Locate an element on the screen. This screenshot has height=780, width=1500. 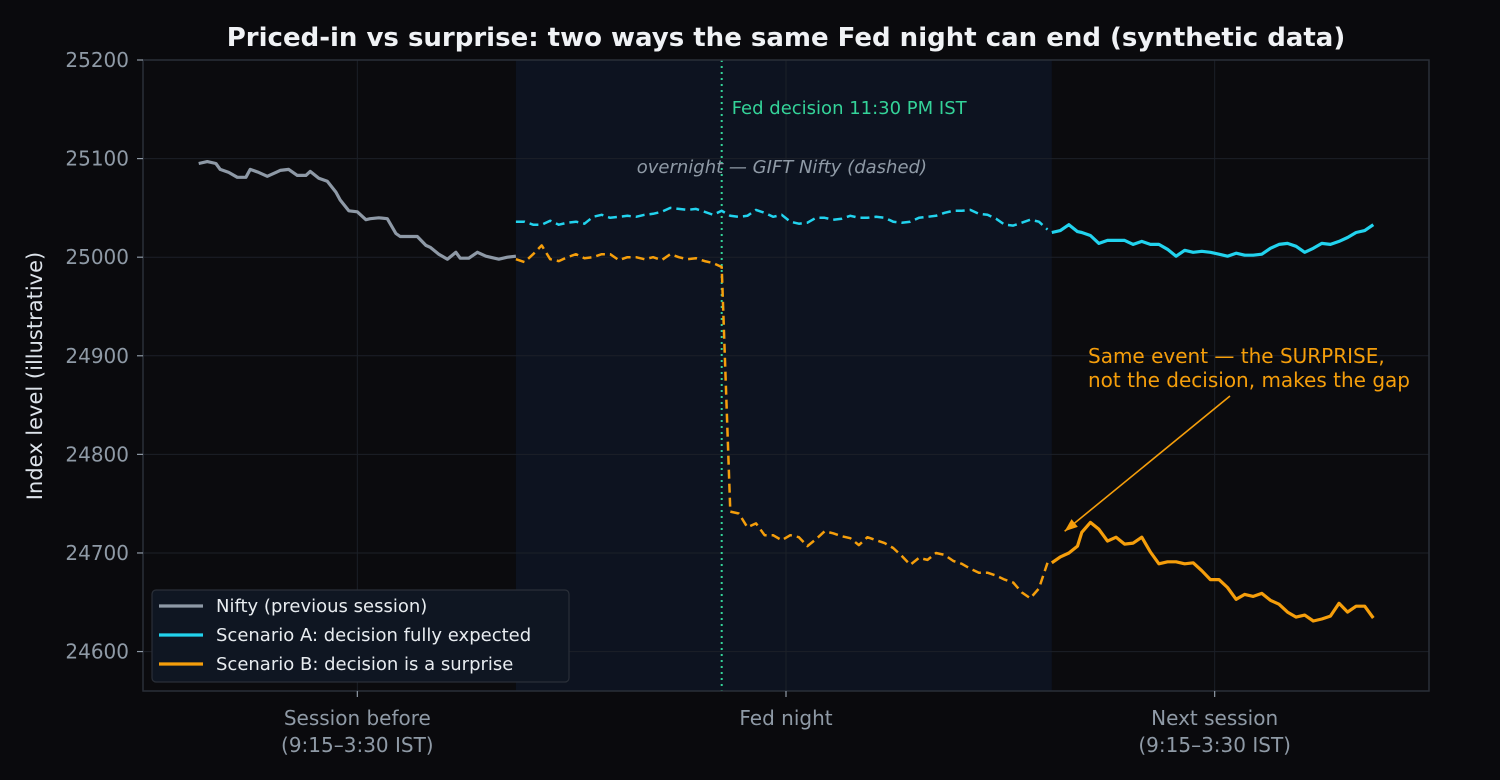
y-tick-label: 25000 is located at coordinates (97, 257).